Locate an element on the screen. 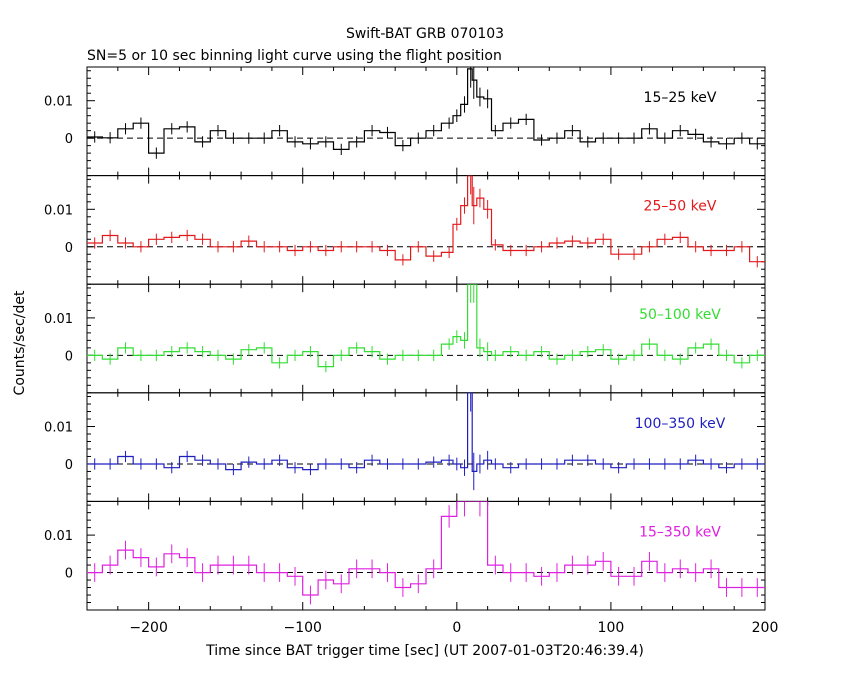 Image resolution: width=850 pixels, height=680 pixels. panel-3: 0 0.01 50–100 keV is located at coordinates (405, 338).